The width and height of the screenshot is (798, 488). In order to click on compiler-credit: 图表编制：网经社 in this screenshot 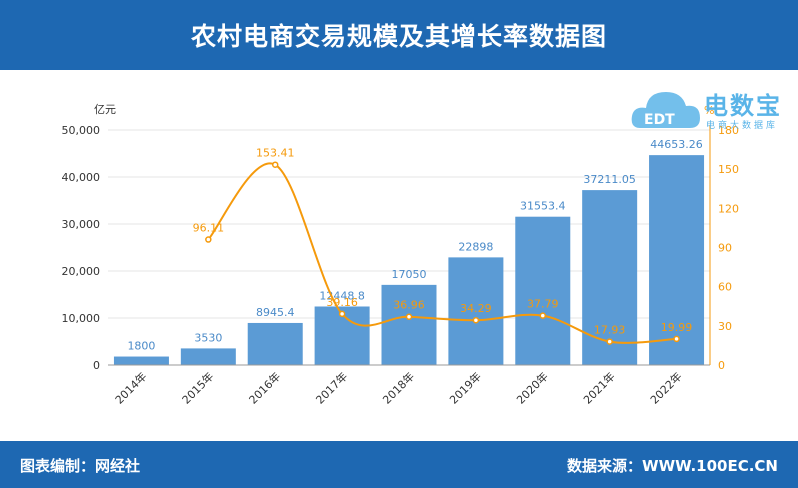, I will do `click(80, 466)`.